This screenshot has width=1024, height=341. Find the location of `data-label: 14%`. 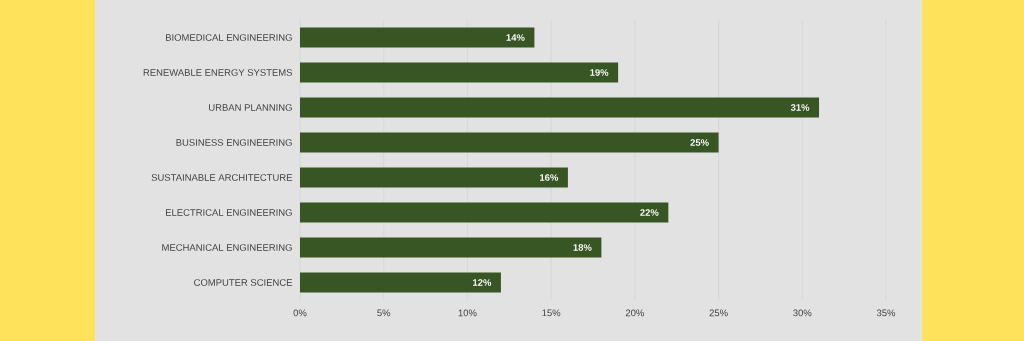

data-label: 14% is located at coordinates (515, 37).